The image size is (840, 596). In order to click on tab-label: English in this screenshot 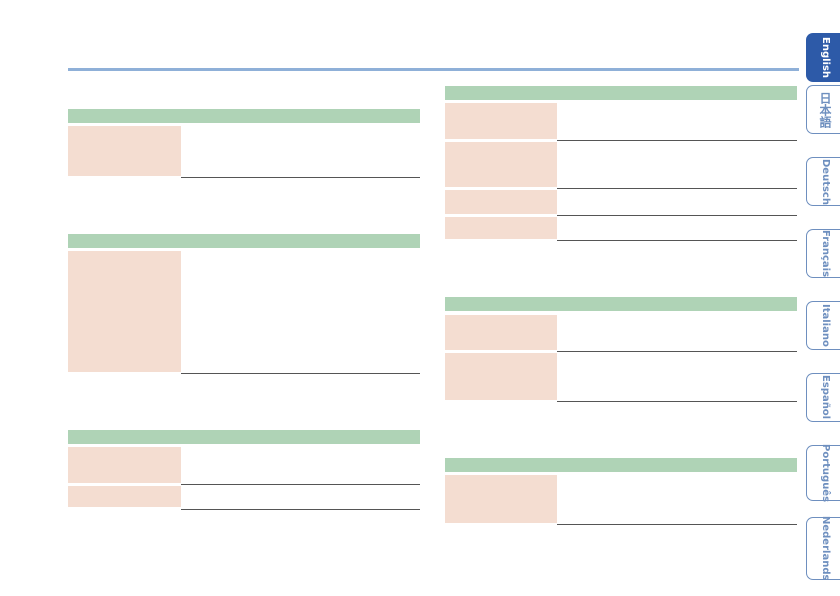, I will do `click(825, 57)`.